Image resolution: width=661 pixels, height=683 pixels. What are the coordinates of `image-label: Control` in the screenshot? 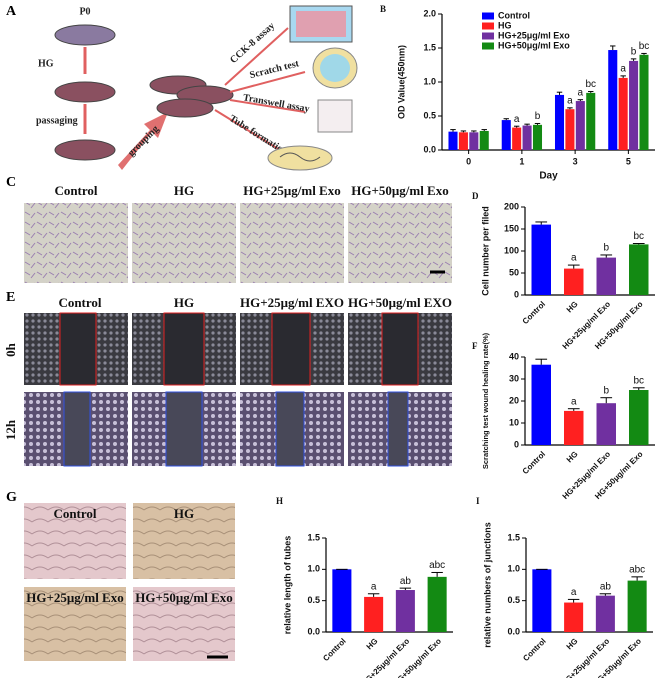 It's located at (79, 302).